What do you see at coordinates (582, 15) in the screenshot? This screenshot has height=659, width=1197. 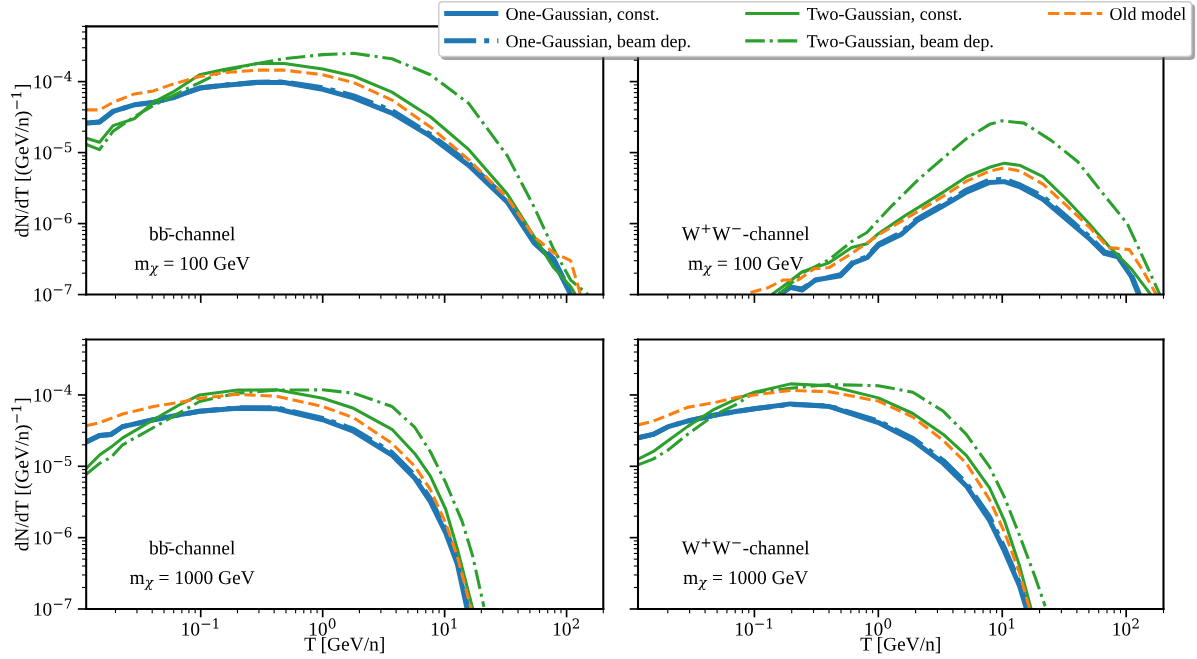 I see `legend-label: One-Gaussian, const.` at bounding box center [582, 15].